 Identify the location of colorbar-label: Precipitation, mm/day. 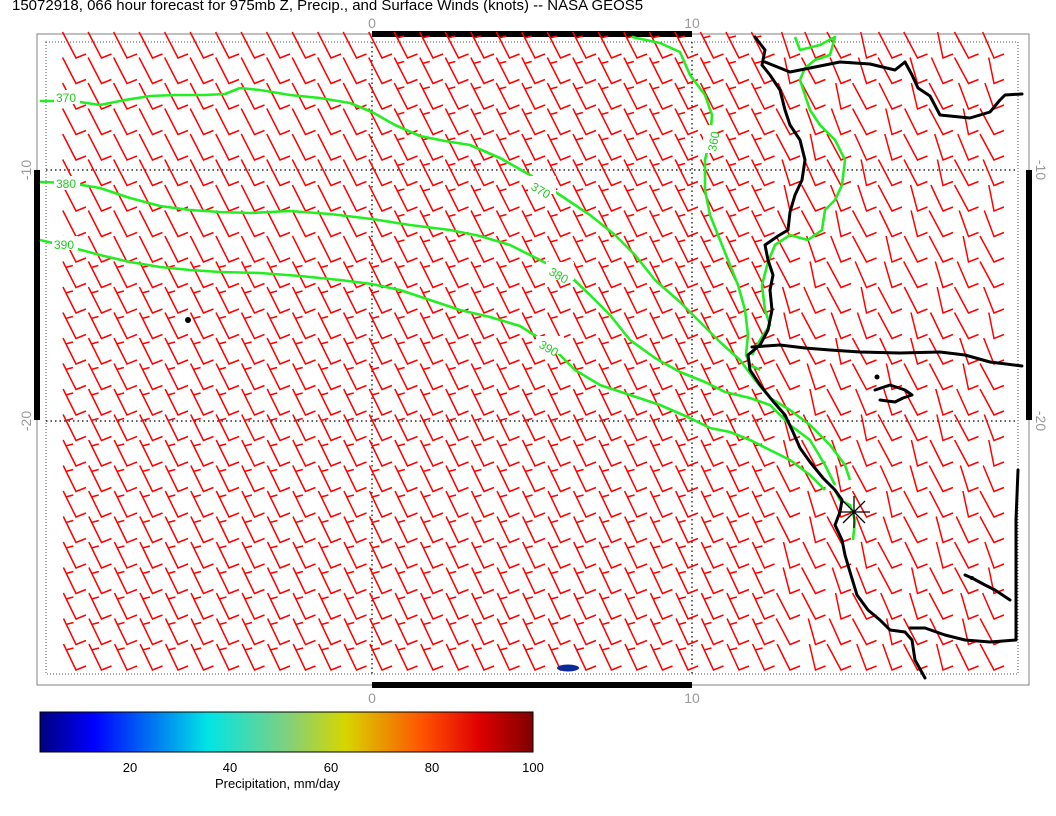
(277, 783).